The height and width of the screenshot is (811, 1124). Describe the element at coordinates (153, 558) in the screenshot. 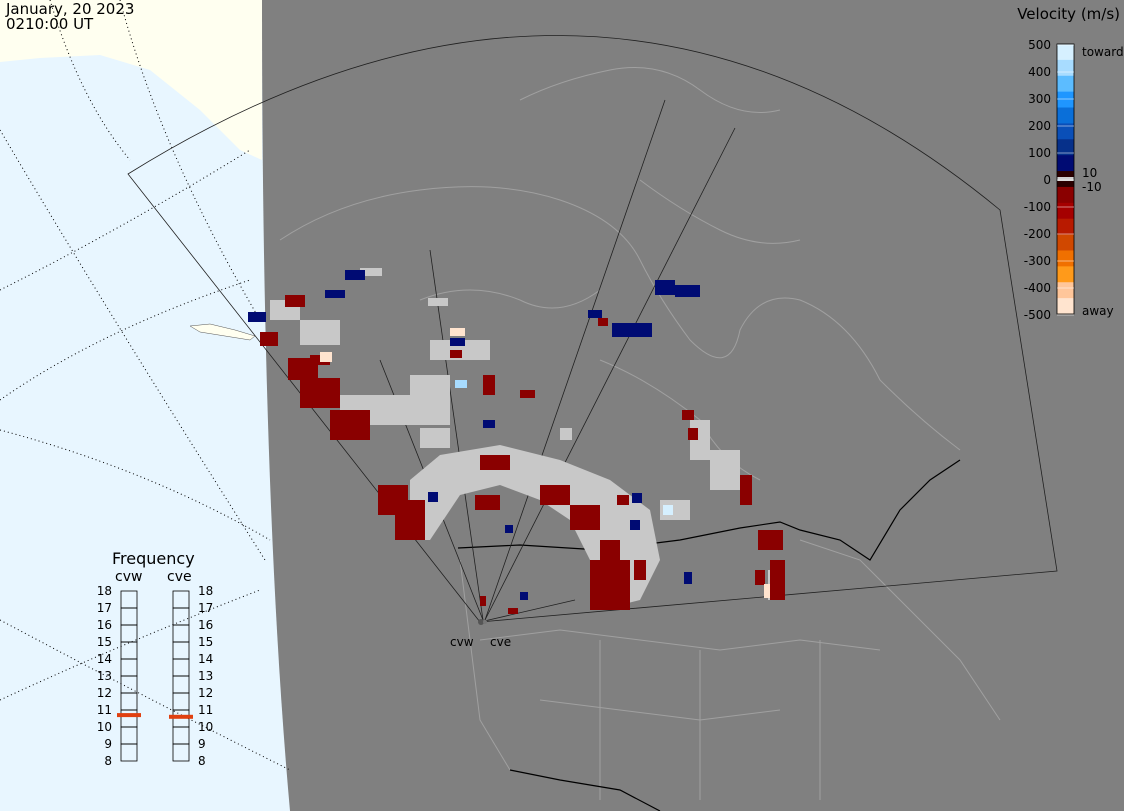

I see `frequency-title: Frequency` at that location.